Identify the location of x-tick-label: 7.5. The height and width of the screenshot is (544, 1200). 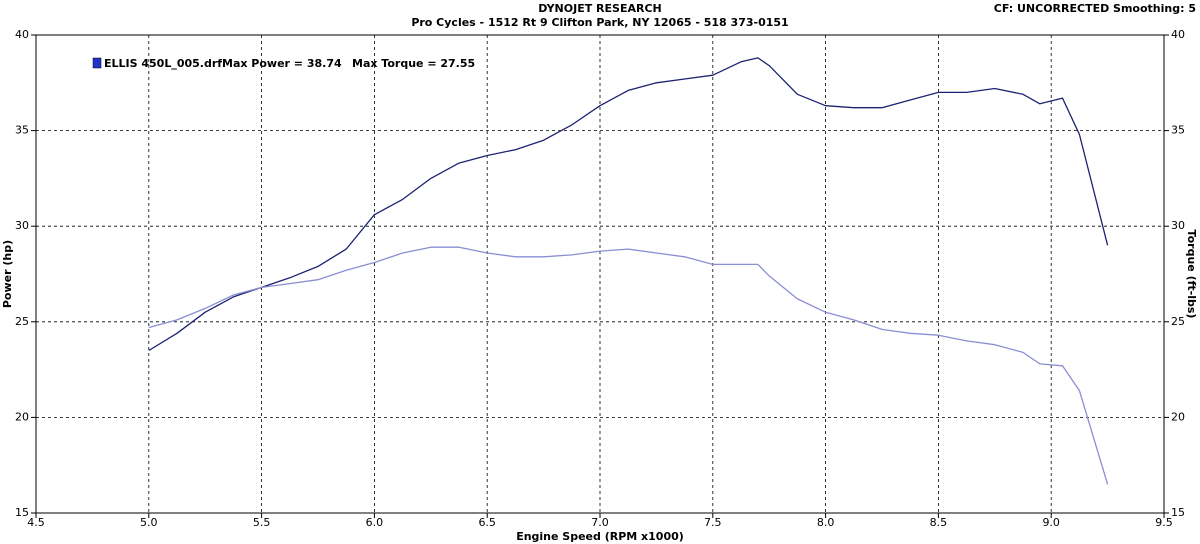
(713, 522).